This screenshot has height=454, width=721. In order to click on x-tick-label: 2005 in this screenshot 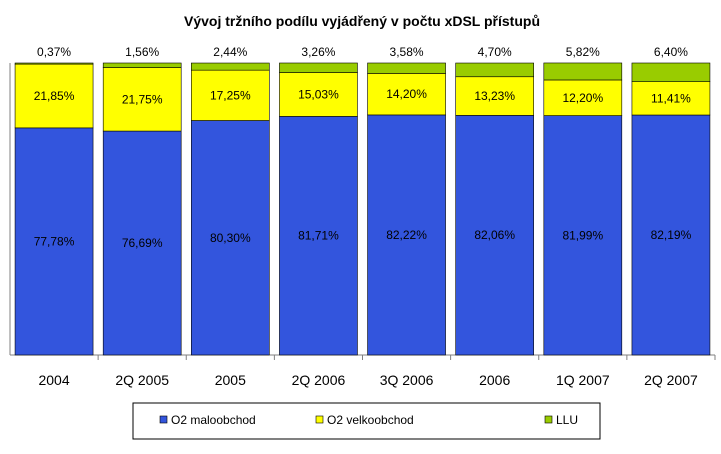, I will do `click(230, 380)`.